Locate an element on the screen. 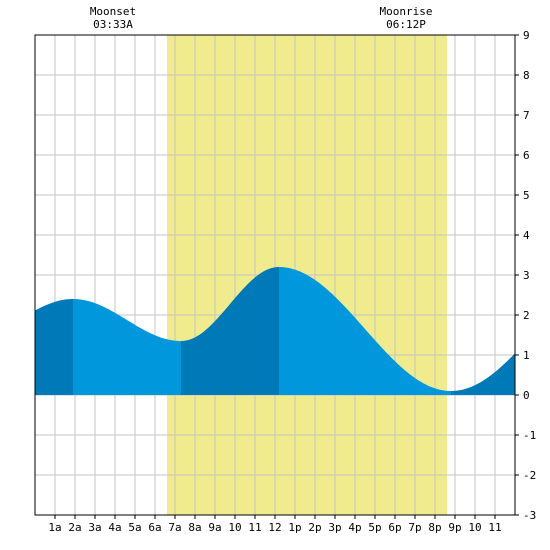 This screenshot has width=550, height=550. x-tick-label: 4p is located at coordinates (354, 527).